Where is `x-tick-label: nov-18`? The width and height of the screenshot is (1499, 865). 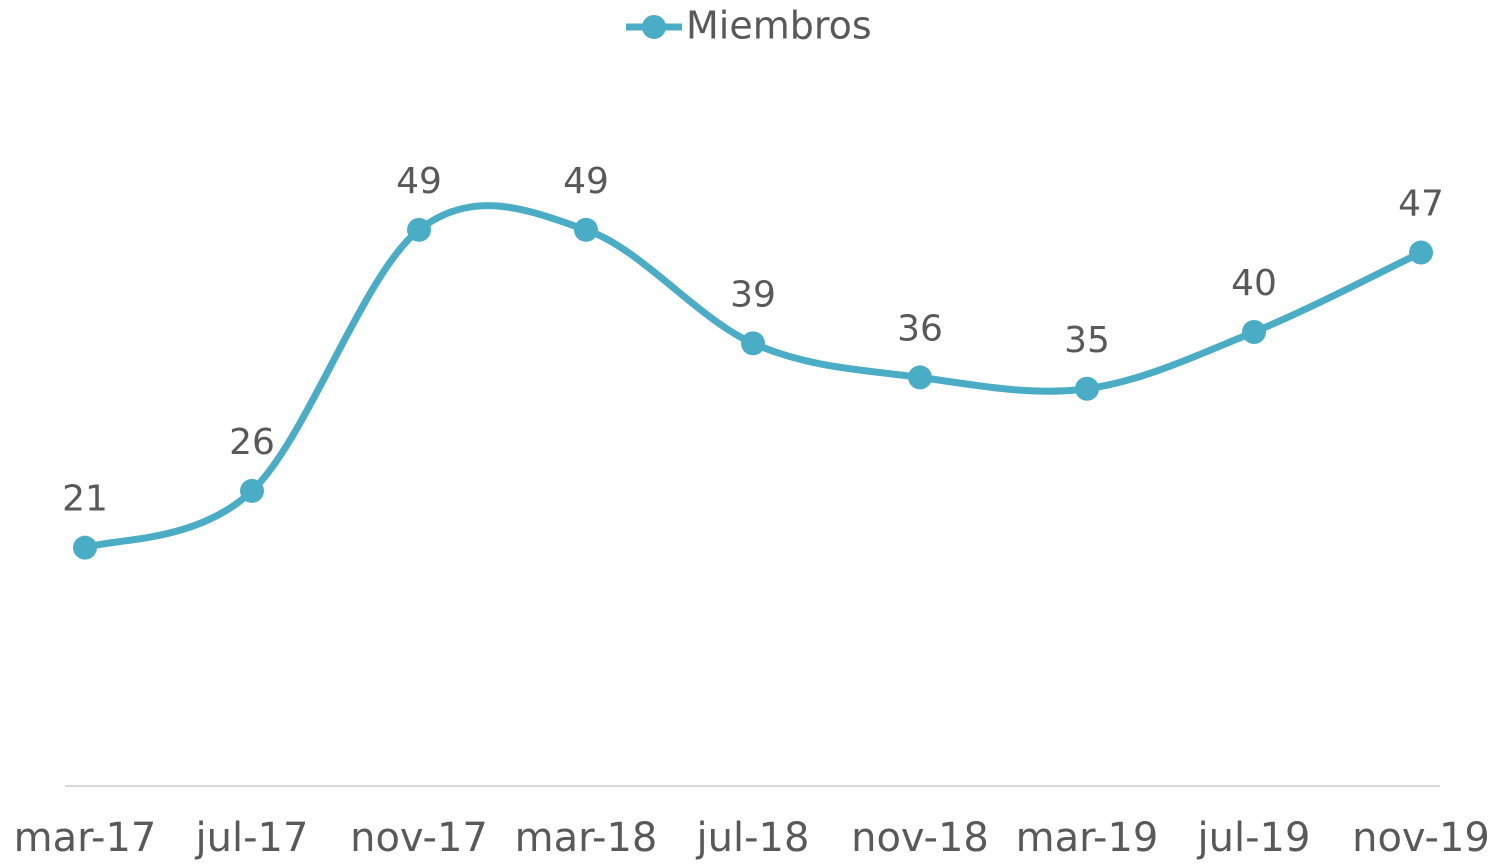 x-tick-label: nov-18 is located at coordinates (920, 838).